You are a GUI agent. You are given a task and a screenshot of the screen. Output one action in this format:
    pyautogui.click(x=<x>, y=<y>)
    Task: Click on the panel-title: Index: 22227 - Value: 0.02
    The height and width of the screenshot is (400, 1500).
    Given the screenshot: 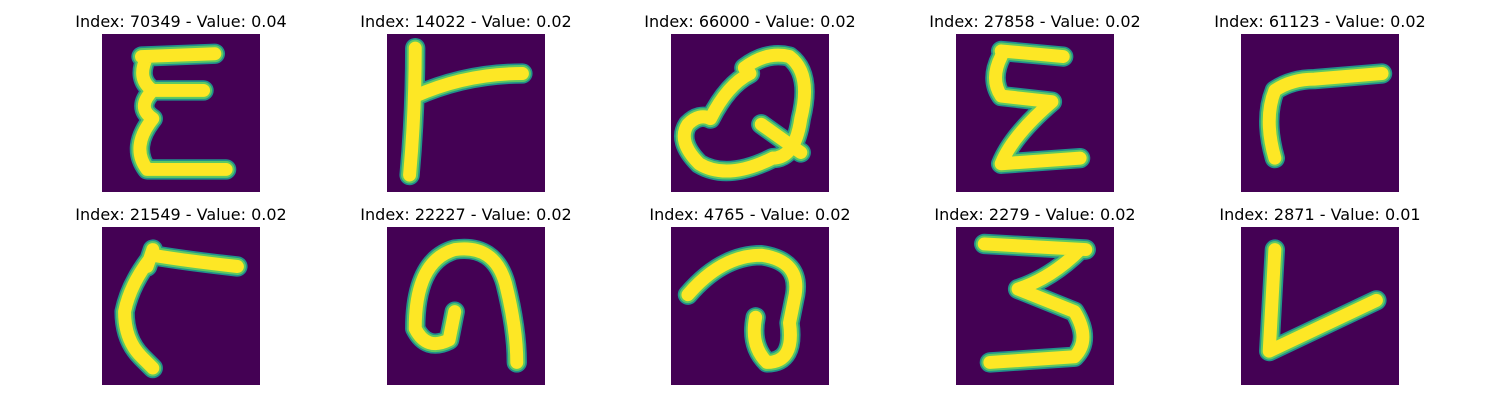 What is the action you would take?
    pyautogui.click(x=466, y=214)
    